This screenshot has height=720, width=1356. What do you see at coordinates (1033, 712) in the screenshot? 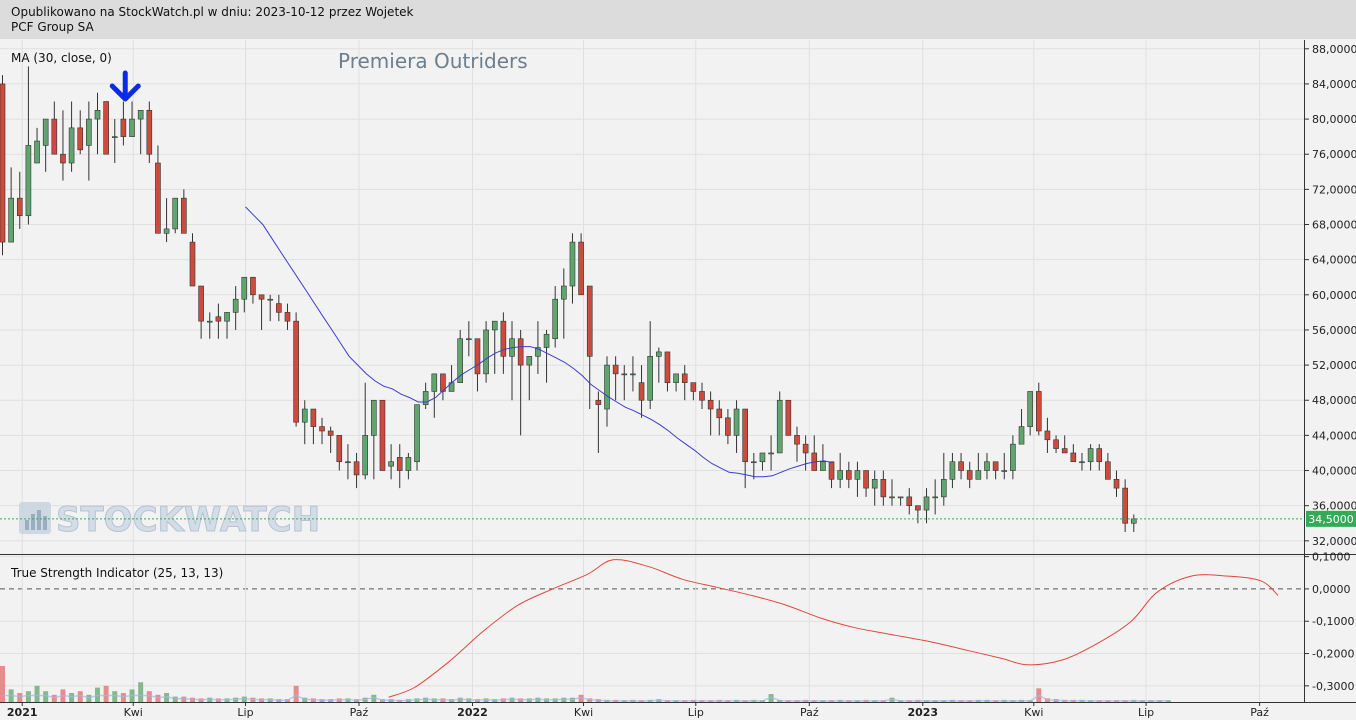
I see `x-tick-label: Kwi` at bounding box center [1033, 712].